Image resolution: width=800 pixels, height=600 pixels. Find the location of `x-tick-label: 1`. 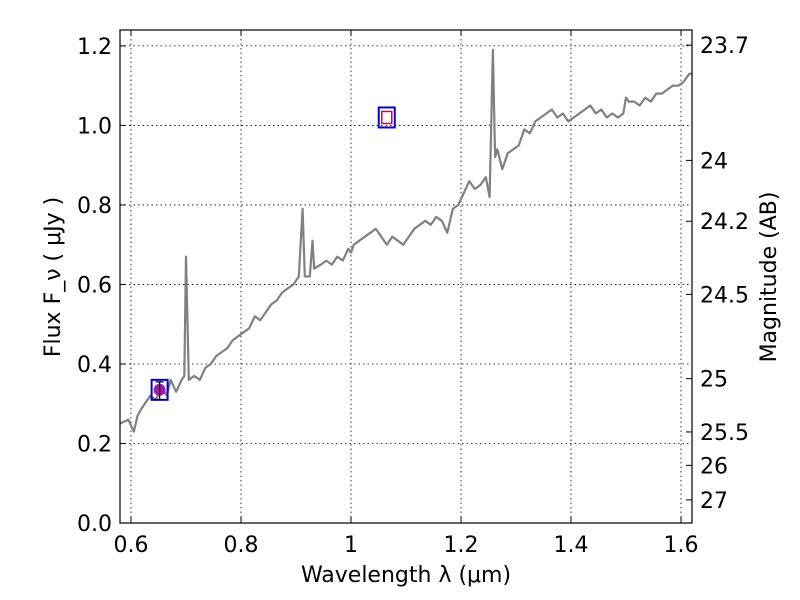

x-tick-label: 1 is located at coordinates (351, 545).